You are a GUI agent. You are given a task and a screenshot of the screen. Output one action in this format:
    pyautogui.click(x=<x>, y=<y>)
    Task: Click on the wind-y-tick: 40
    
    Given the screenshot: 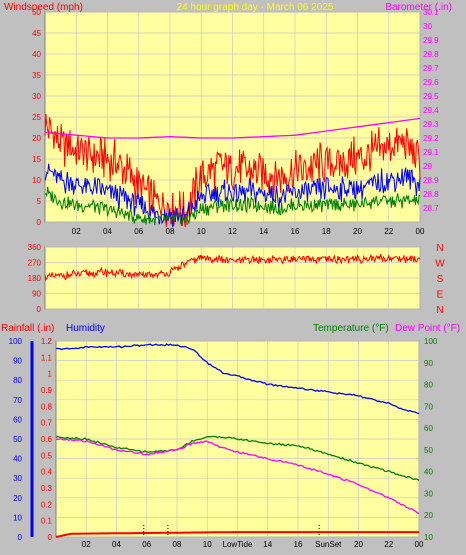 What is the action you would take?
    pyautogui.click(x=36, y=54)
    